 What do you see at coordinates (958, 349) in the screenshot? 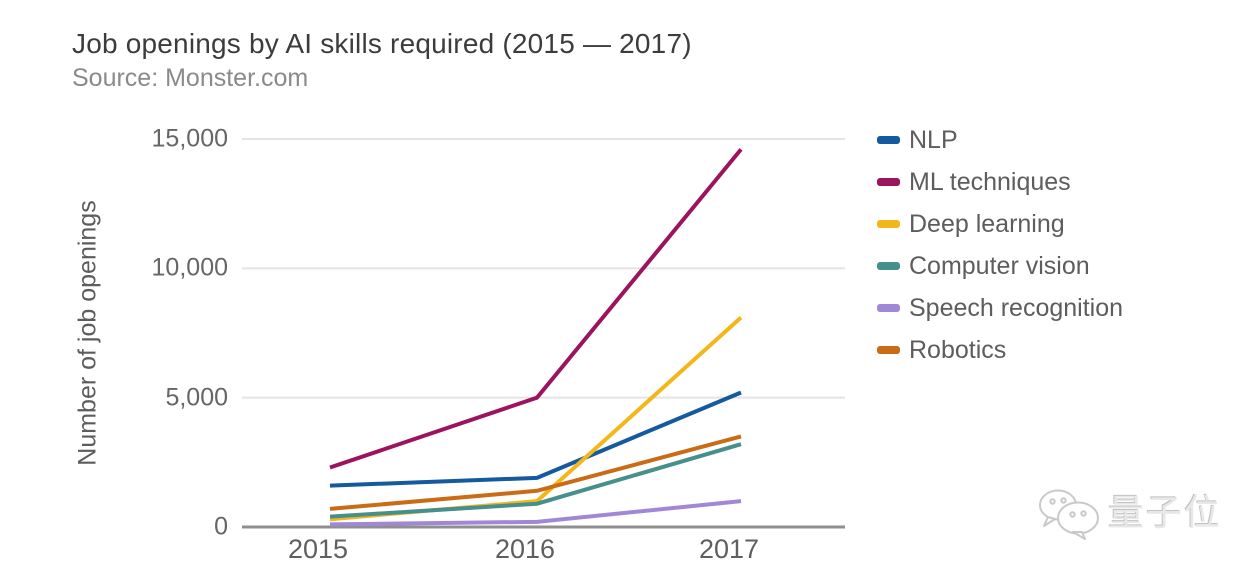
I see `legend-label-robotics: Robotics` at bounding box center [958, 349].